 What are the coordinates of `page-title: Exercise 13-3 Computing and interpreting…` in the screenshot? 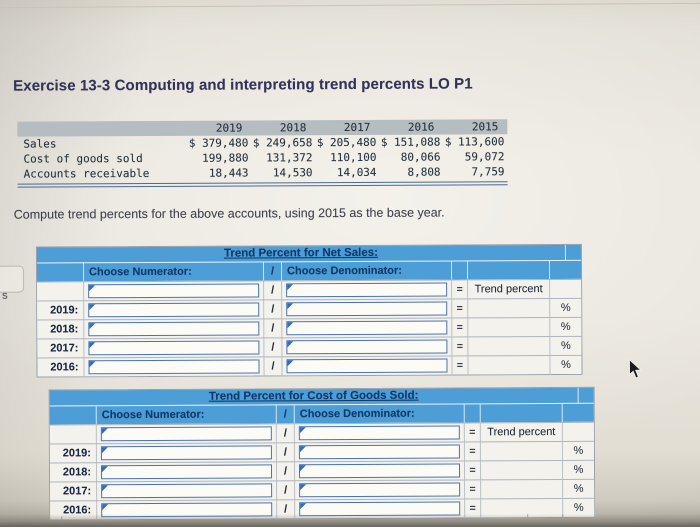 It's located at (243, 85).